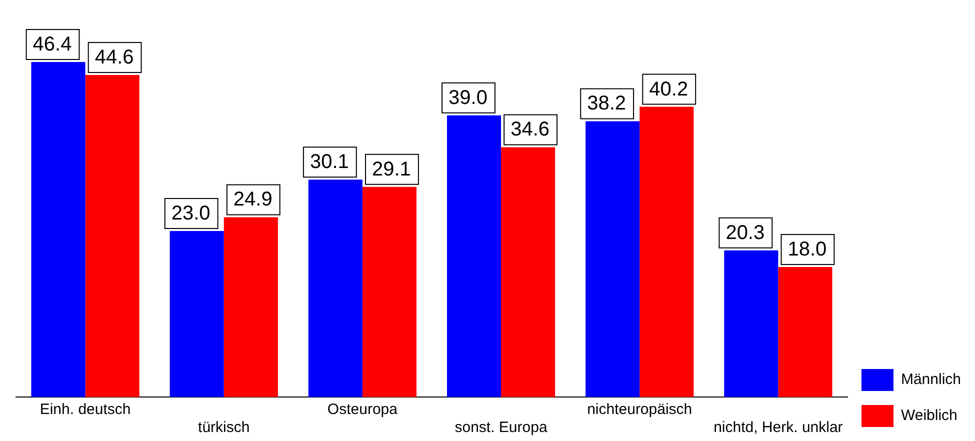 The width and height of the screenshot is (975, 441). I want to click on data-label: 30.1, so click(329, 162).